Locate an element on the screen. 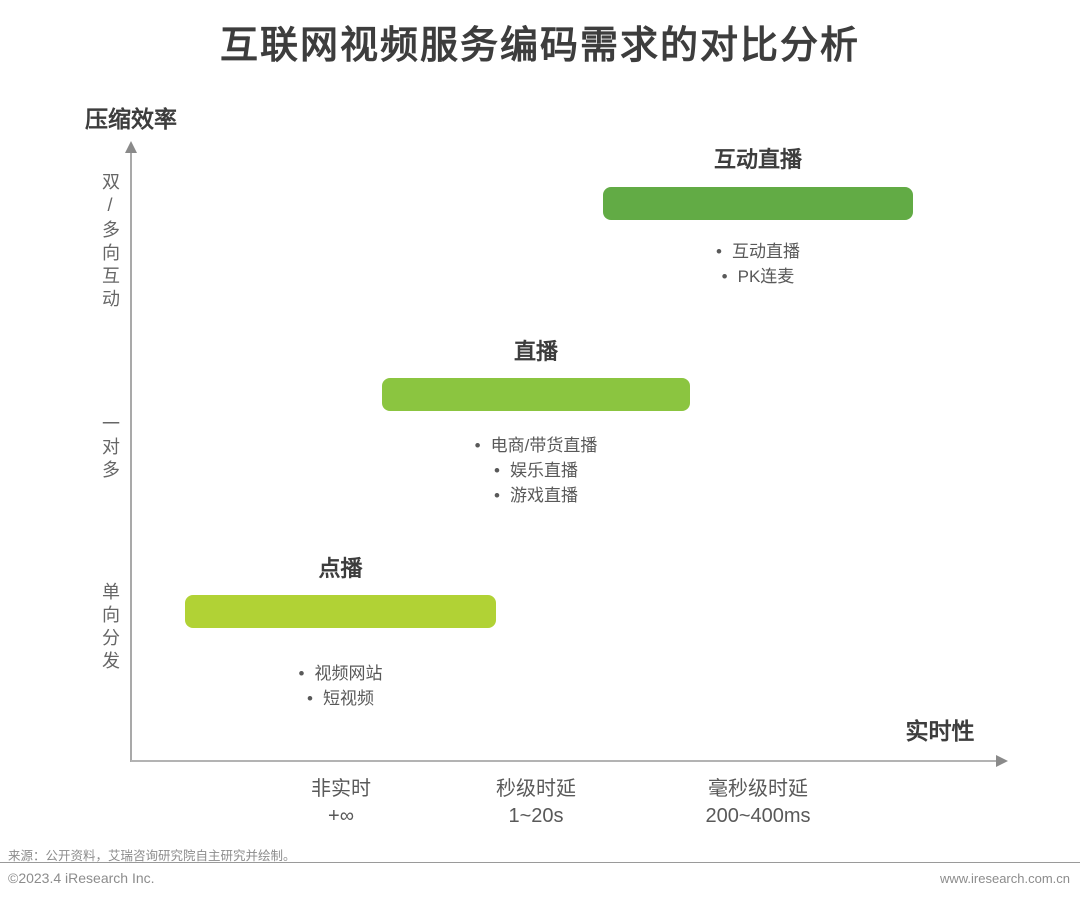  y-axis-line is located at coordinates (131, 451).